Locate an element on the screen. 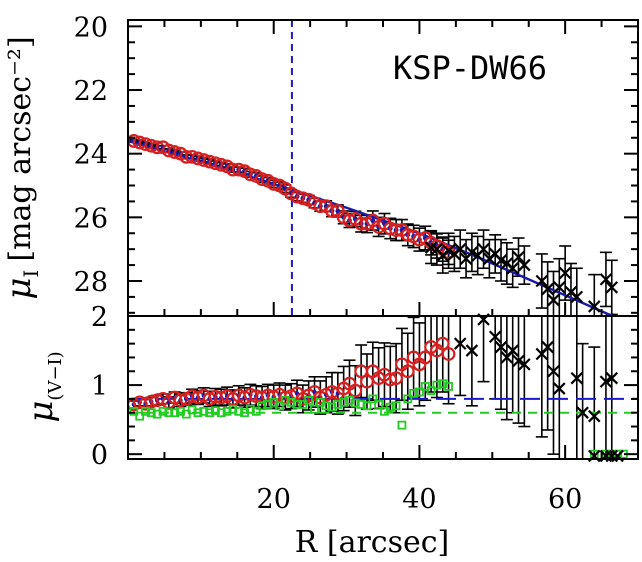 Image resolution: width=642 pixels, height=562 pixels. bottom-y-tick-labels: 0 1 2 is located at coordinates (99, 386).